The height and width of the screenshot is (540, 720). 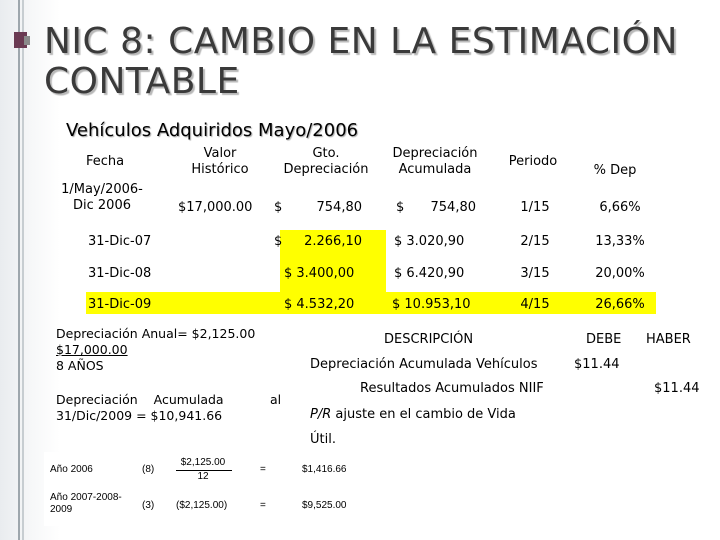 I want to click on calc-row2-eq: =, so click(x=263, y=505).